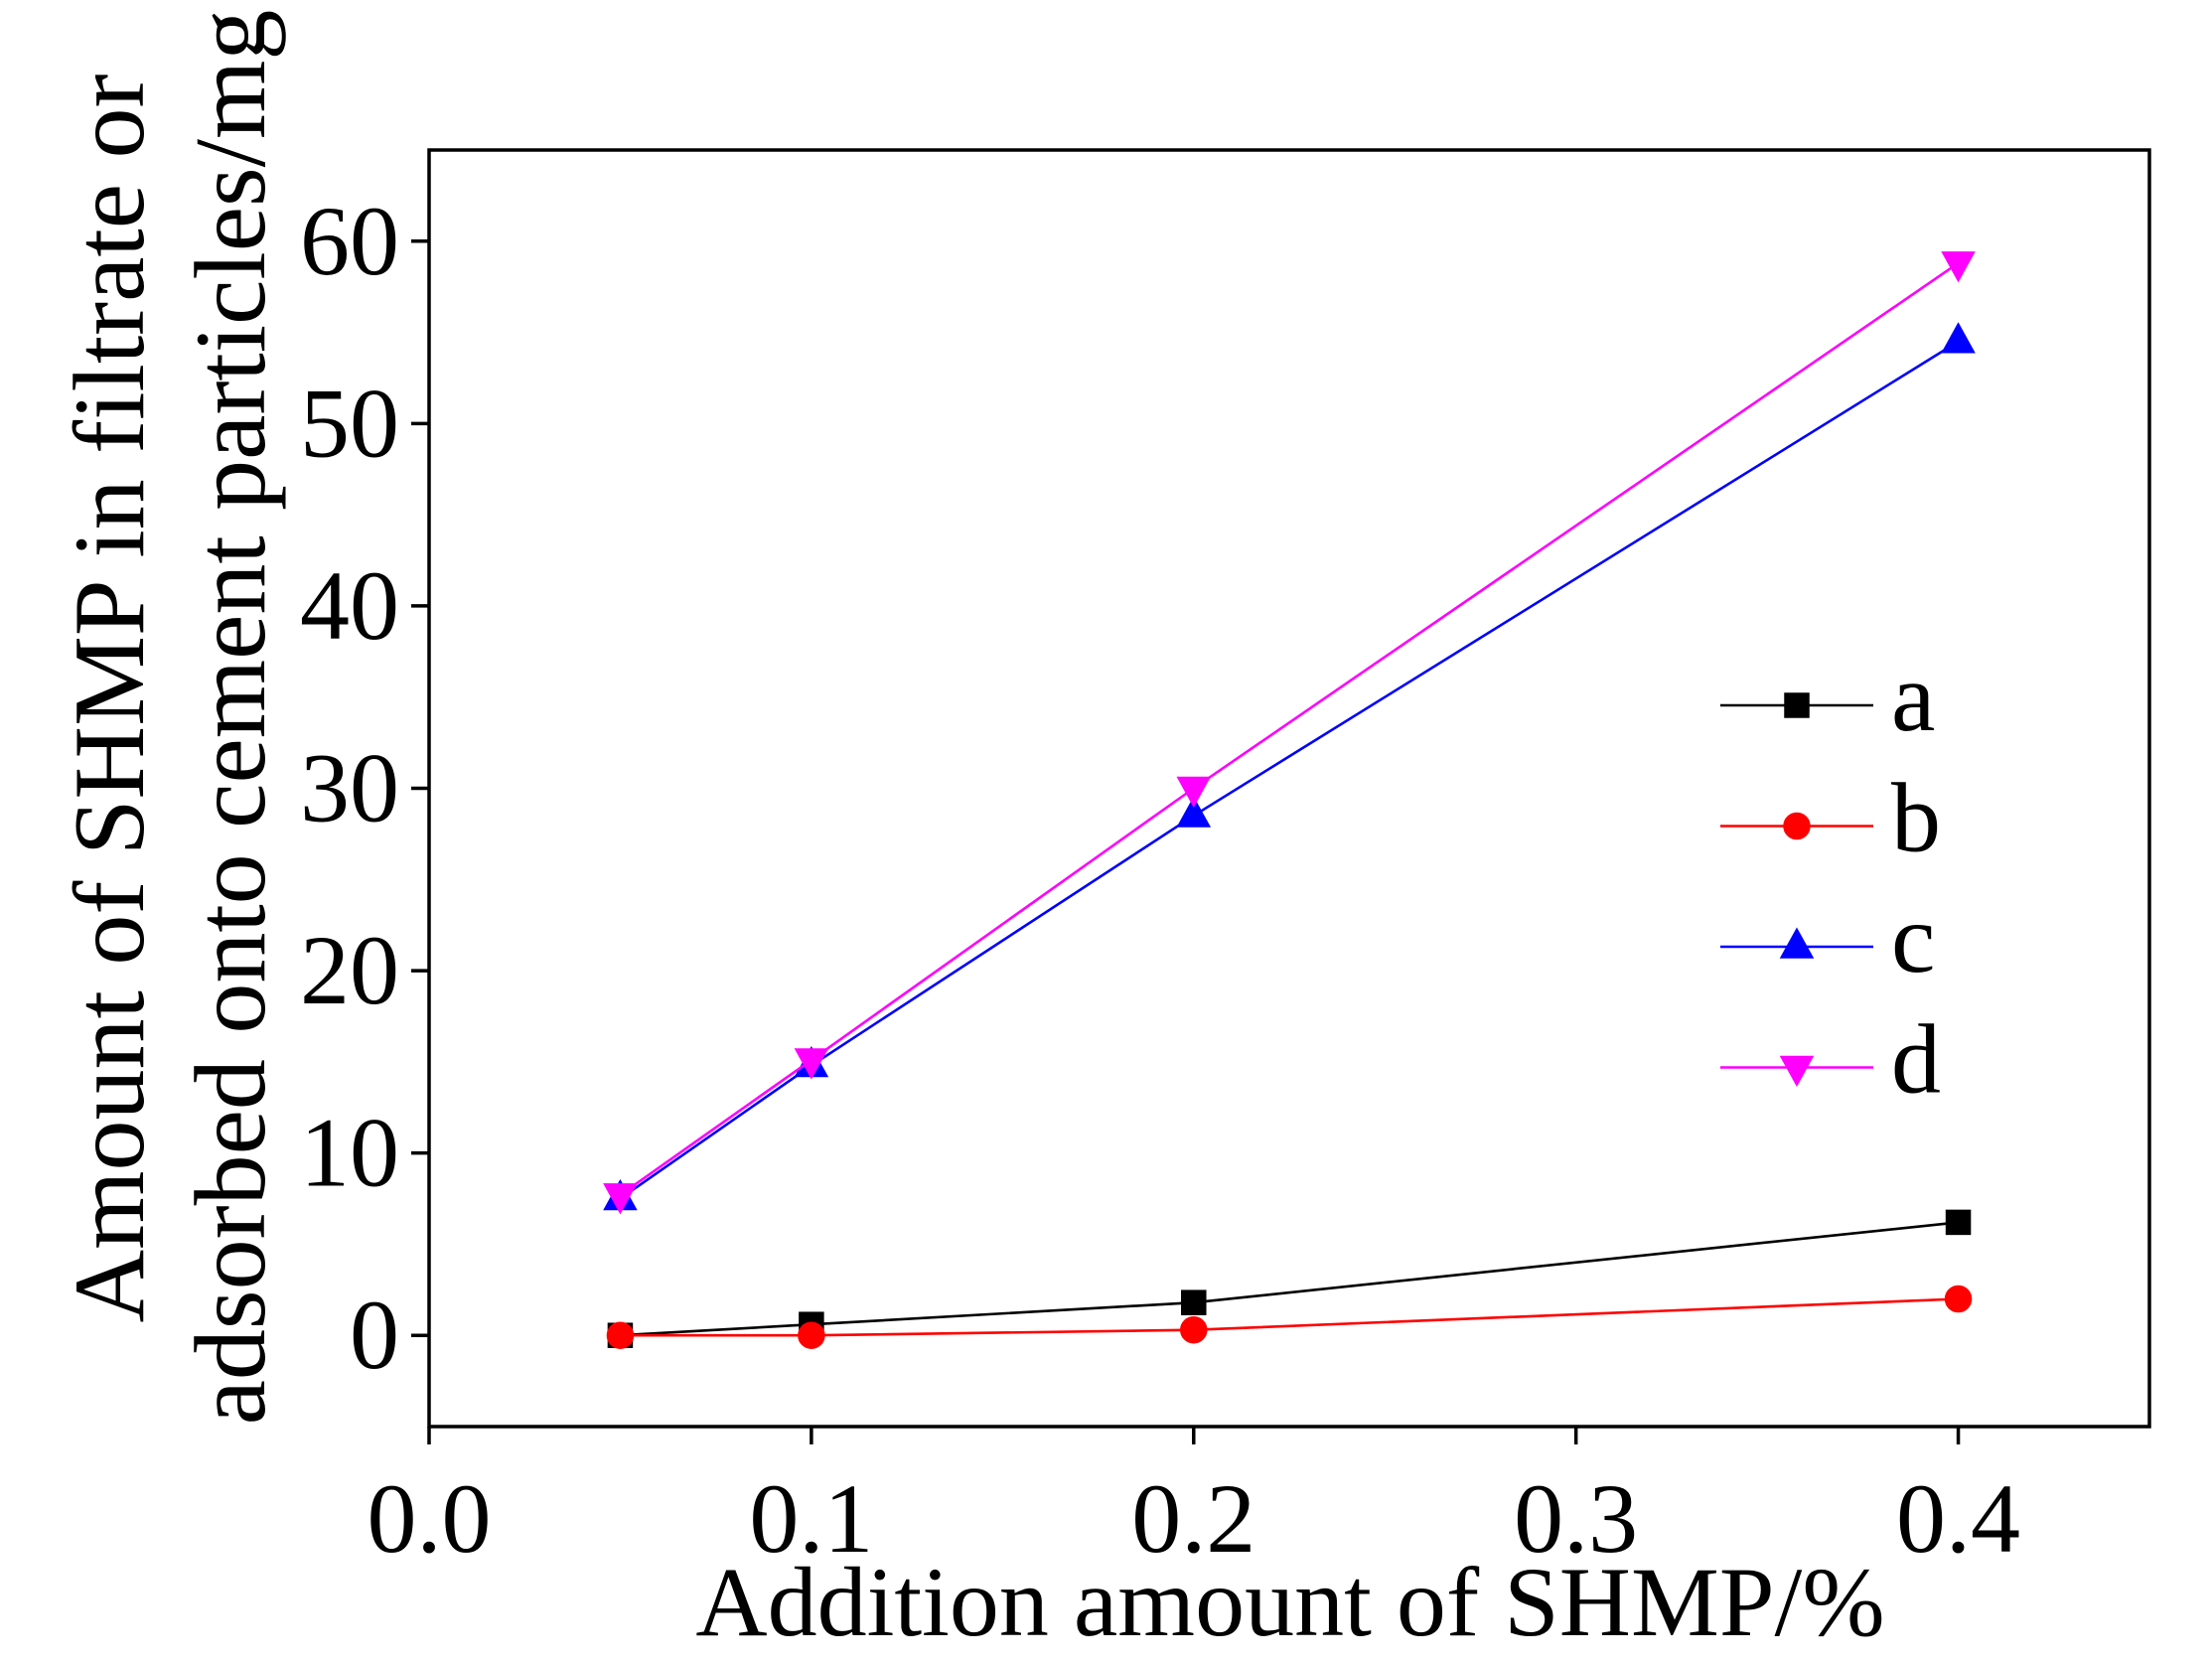 The height and width of the screenshot is (1664, 2212). What do you see at coordinates (1827, 938) in the screenshot?
I see `legend-item-c: c` at bounding box center [1827, 938].